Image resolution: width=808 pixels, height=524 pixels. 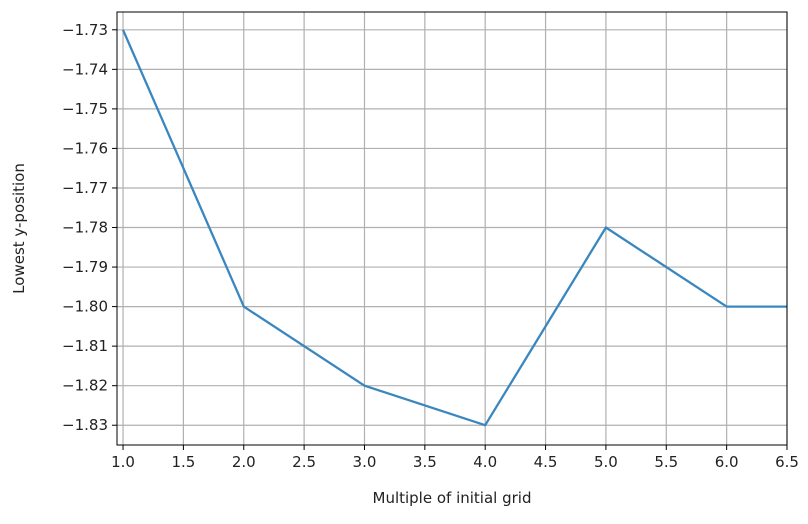 What do you see at coordinates (455, 458) in the screenshot?
I see `x-axis-ticks: 1.0 1.5 2.0 2.5 3.0 3.5 4.0 4.5 5.0 5.5 6.0 6.5` at bounding box center [455, 458].